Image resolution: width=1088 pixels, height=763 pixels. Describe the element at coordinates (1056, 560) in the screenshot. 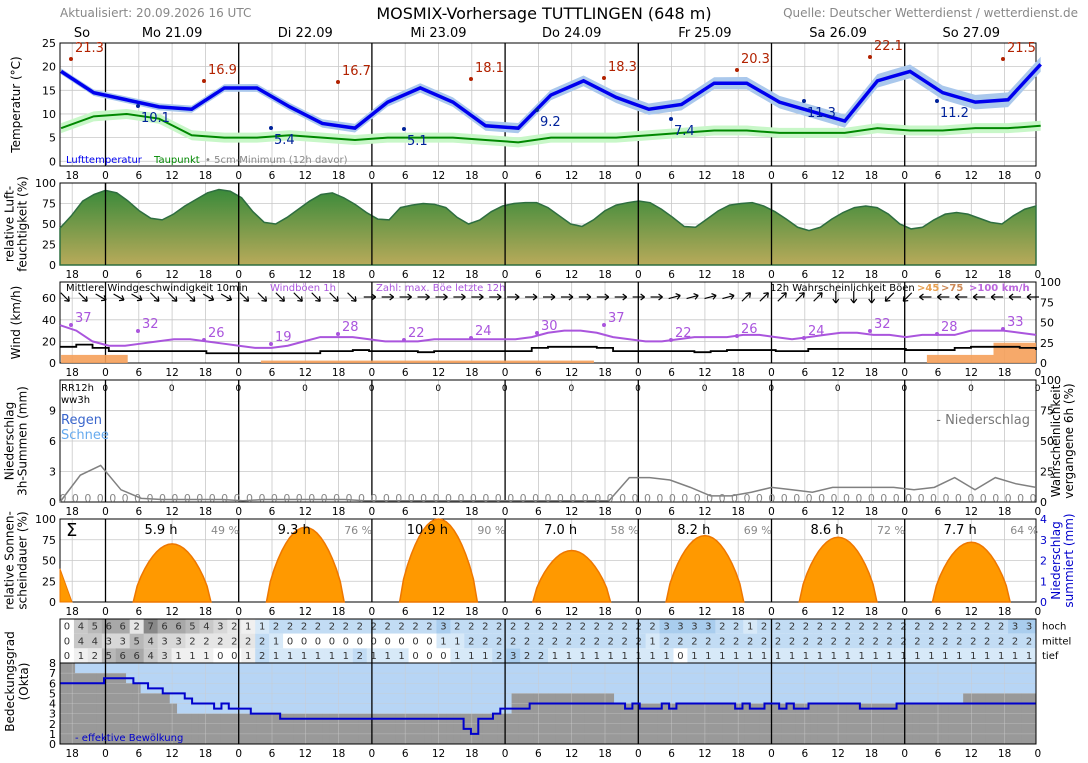

I see `right-axis-label: Niederschlag` at that location.